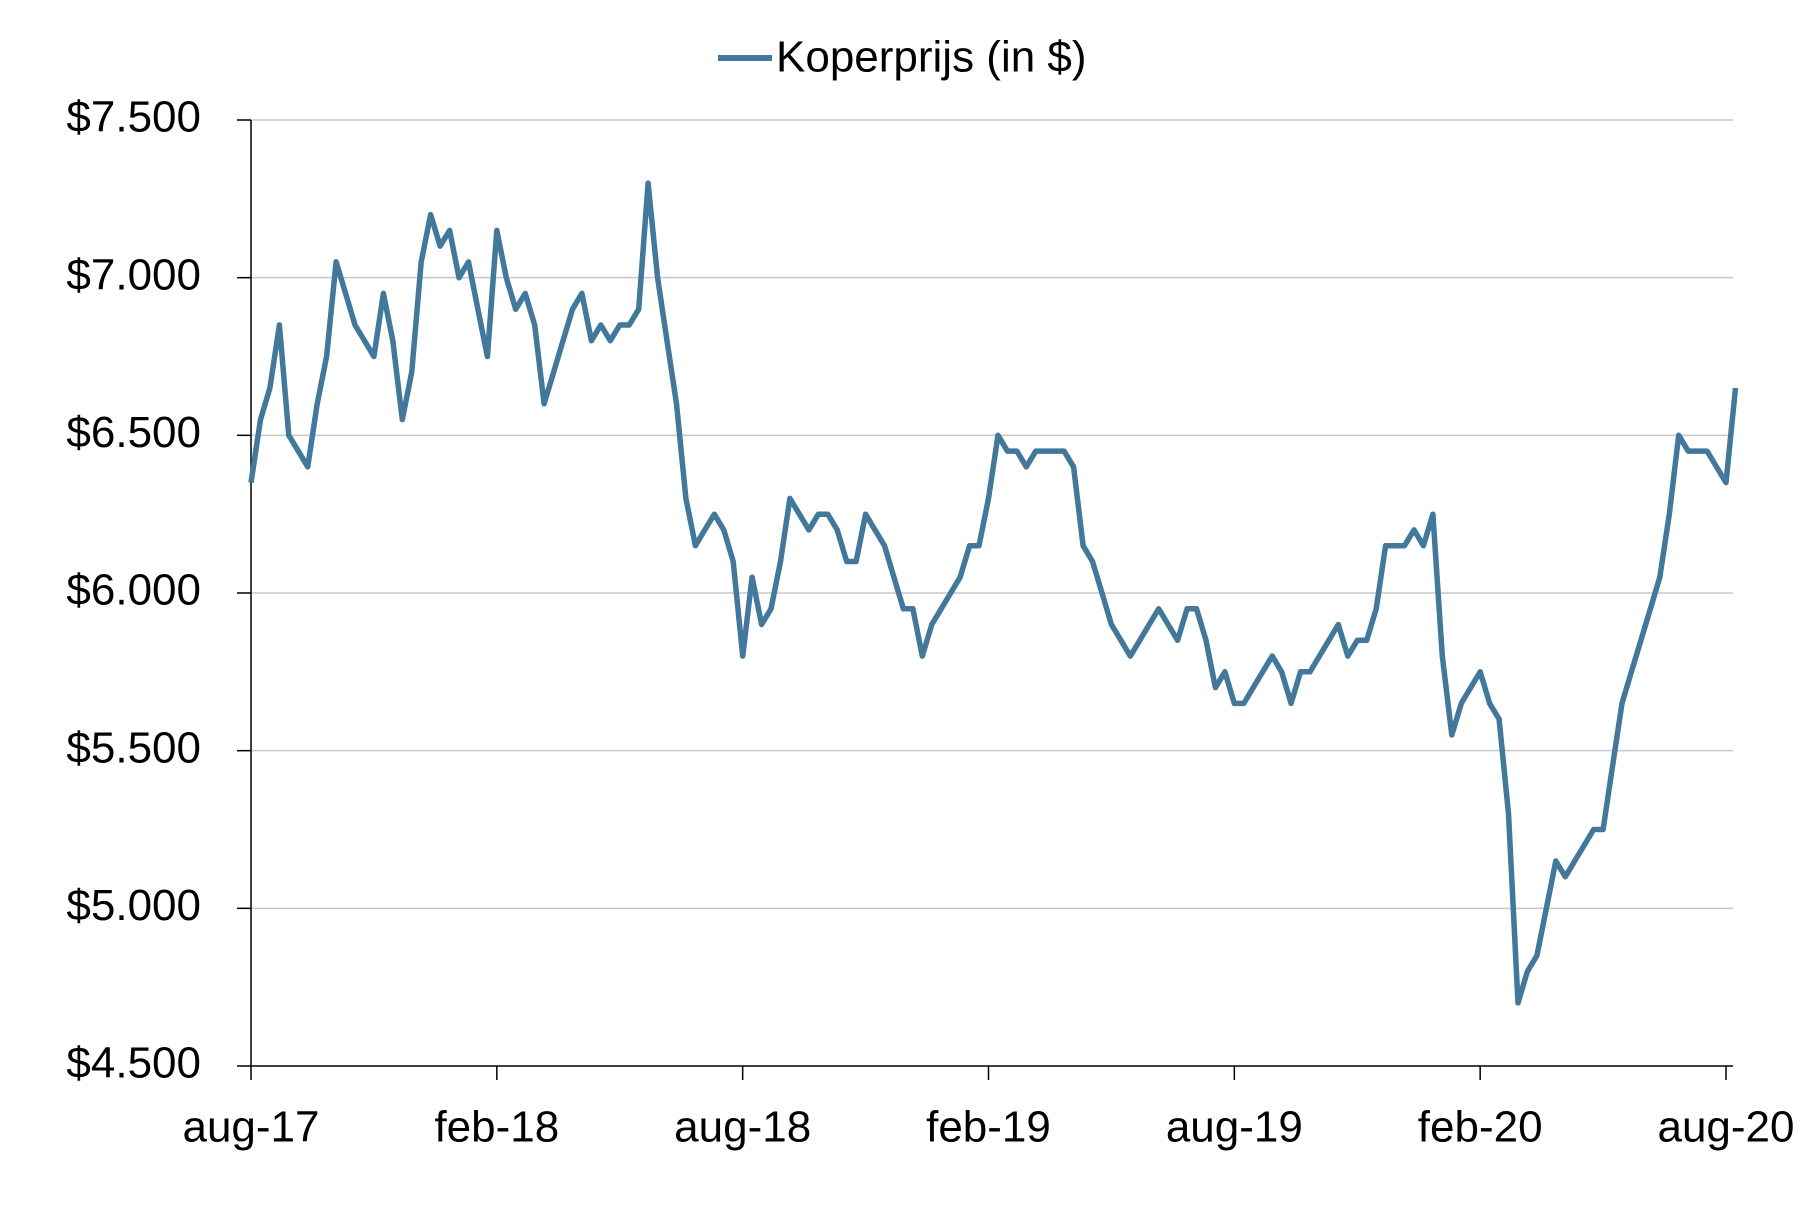  What do you see at coordinates (988, 1127) in the screenshot?
I see `x-tick-label: feb-19` at bounding box center [988, 1127].